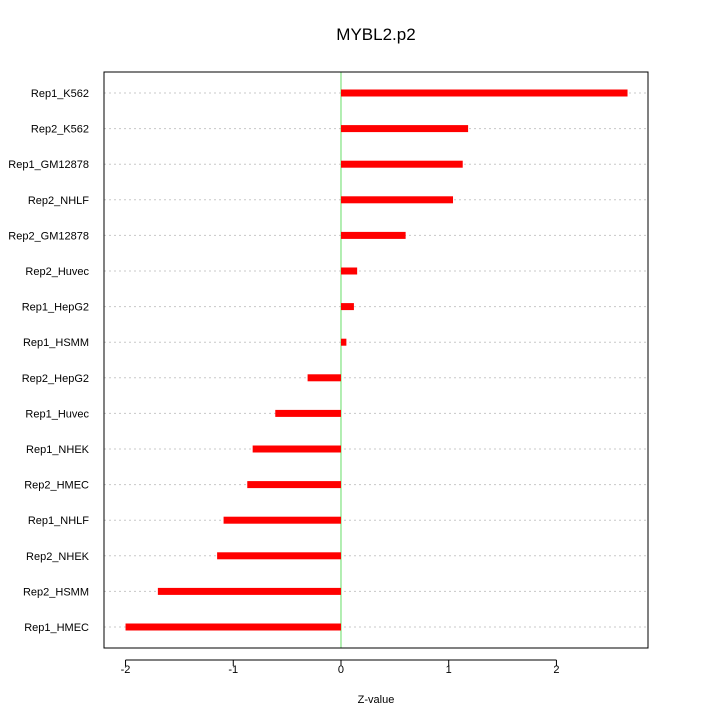 The width and height of the screenshot is (720, 725). I want to click on category-label: Rep2_GM12878, so click(48, 236).